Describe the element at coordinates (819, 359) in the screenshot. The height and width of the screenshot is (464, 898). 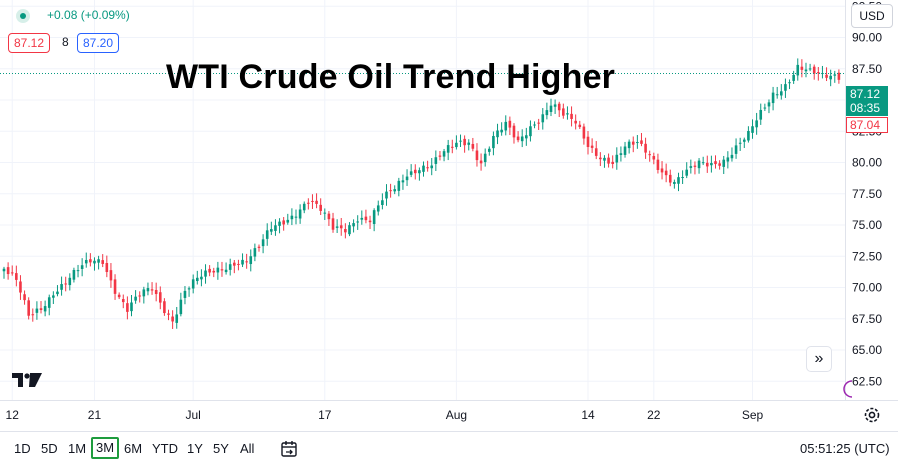
I see `scroll-to-realtime-button: »` at that location.